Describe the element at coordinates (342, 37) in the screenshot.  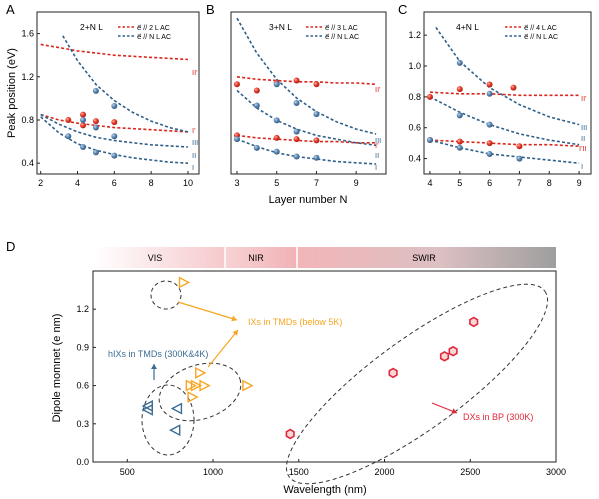
I see `panel-b-legend-blue-label: e⃗ // N L AC` at that location.